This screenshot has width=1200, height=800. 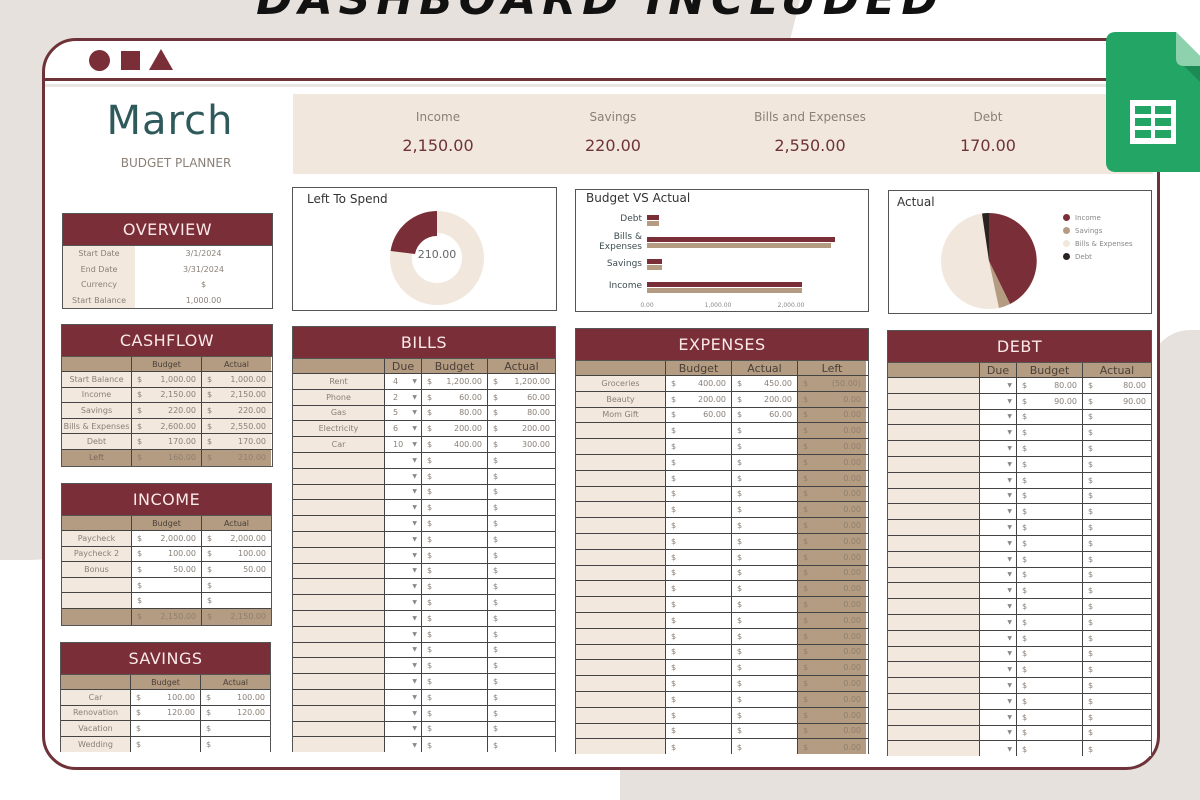 What do you see at coordinates (236, 426) in the screenshot?
I see `actual-cell: $2,550.00` at bounding box center [236, 426].